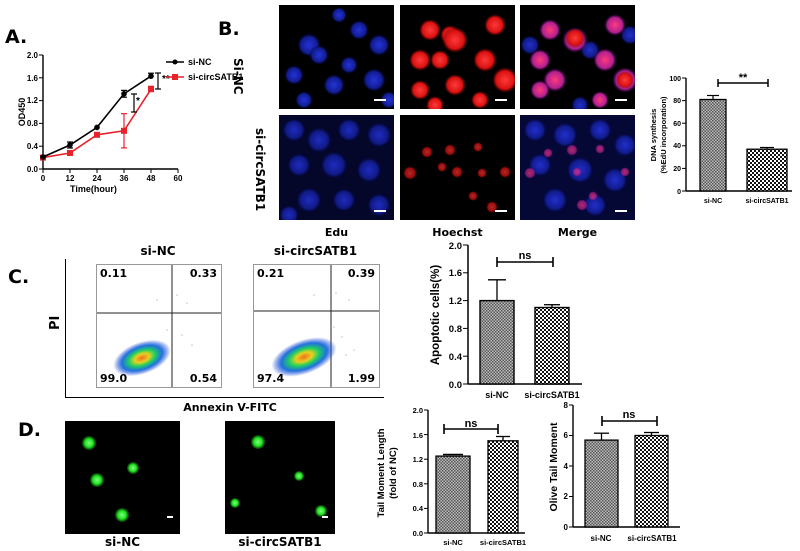 This screenshot has height=551, width=800. I want to click on row-label-si-circsatb1: si-circSATB1, so click(260, 170).